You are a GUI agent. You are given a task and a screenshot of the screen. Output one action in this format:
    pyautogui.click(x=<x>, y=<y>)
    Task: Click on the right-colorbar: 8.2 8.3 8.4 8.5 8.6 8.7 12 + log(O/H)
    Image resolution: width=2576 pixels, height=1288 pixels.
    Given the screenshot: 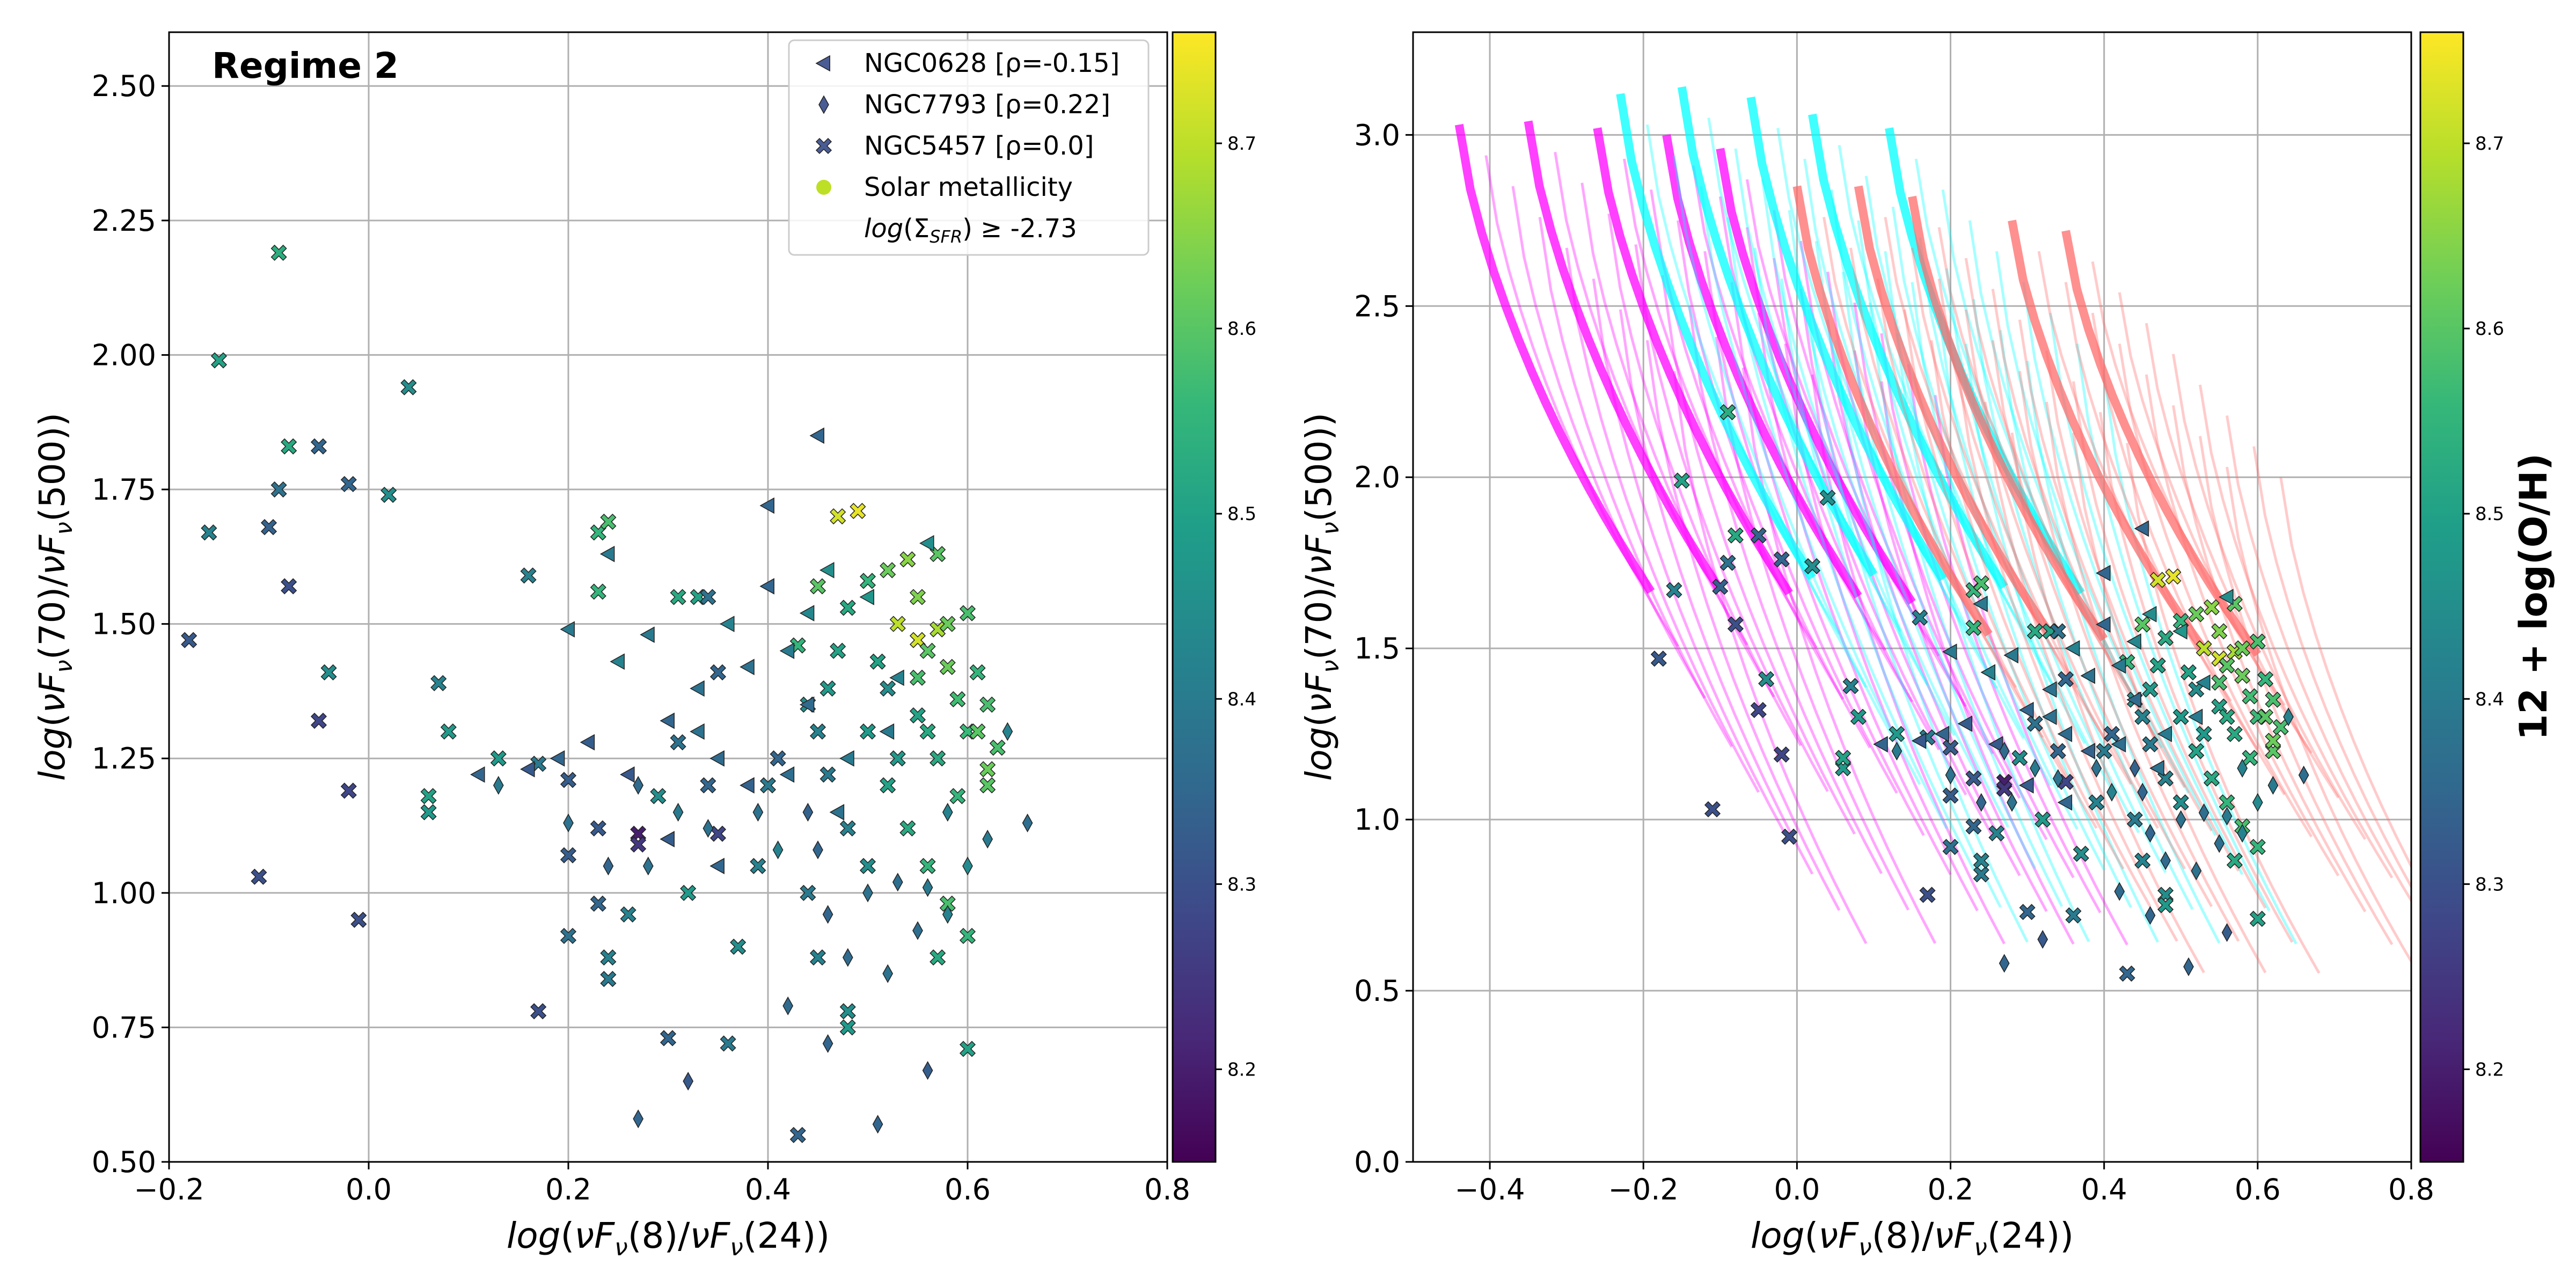 What is the action you would take?
    pyautogui.click(x=2487, y=597)
    